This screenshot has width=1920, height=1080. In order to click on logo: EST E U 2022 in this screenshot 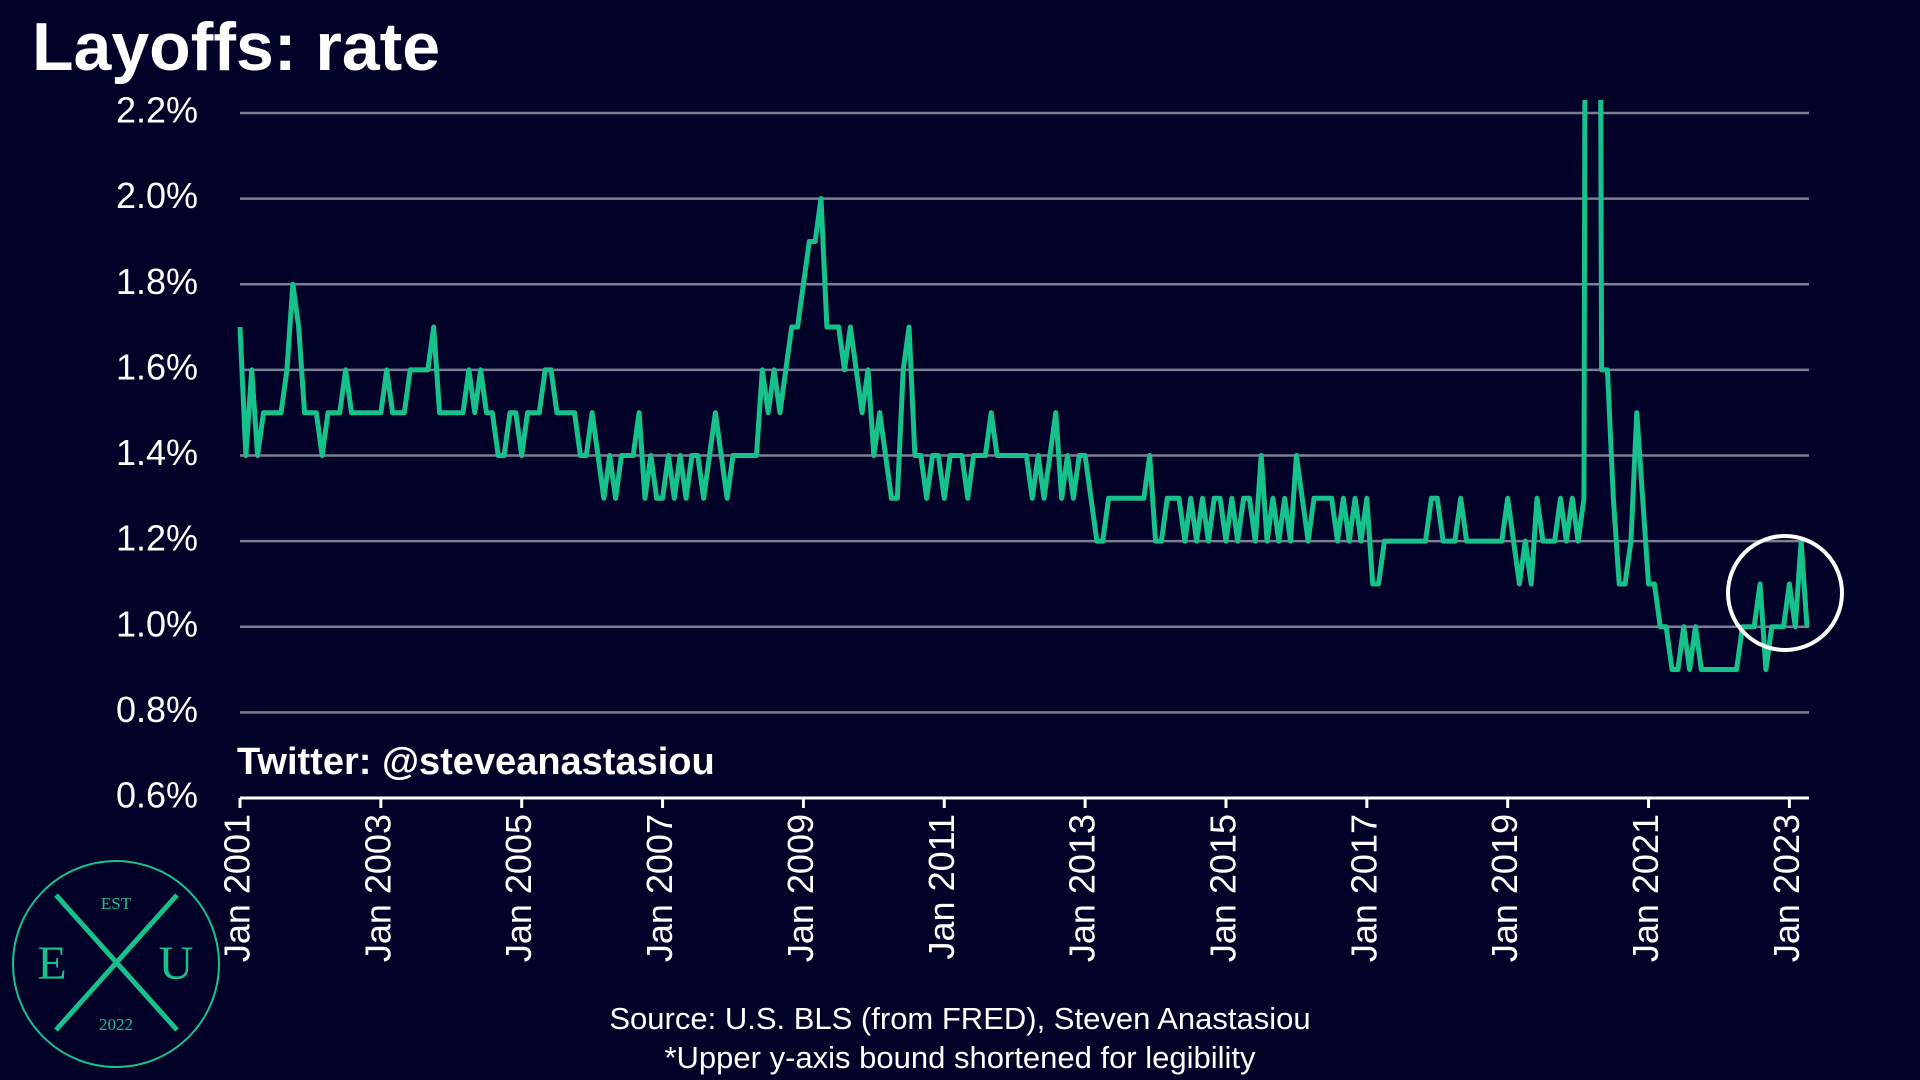, I will do `click(116, 964)`.